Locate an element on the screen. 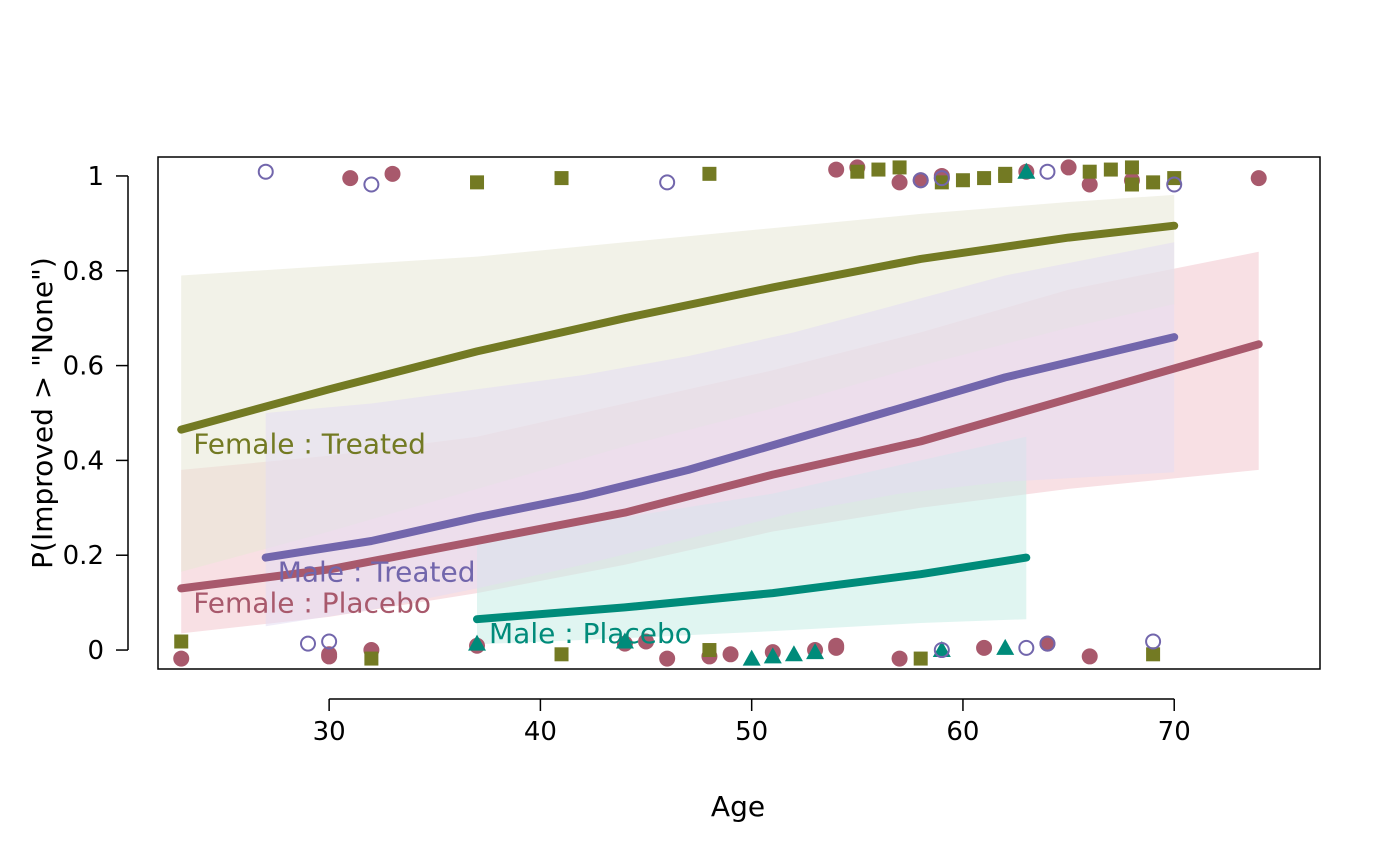  y-tick-label: 1 is located at coordinates (95, 177).